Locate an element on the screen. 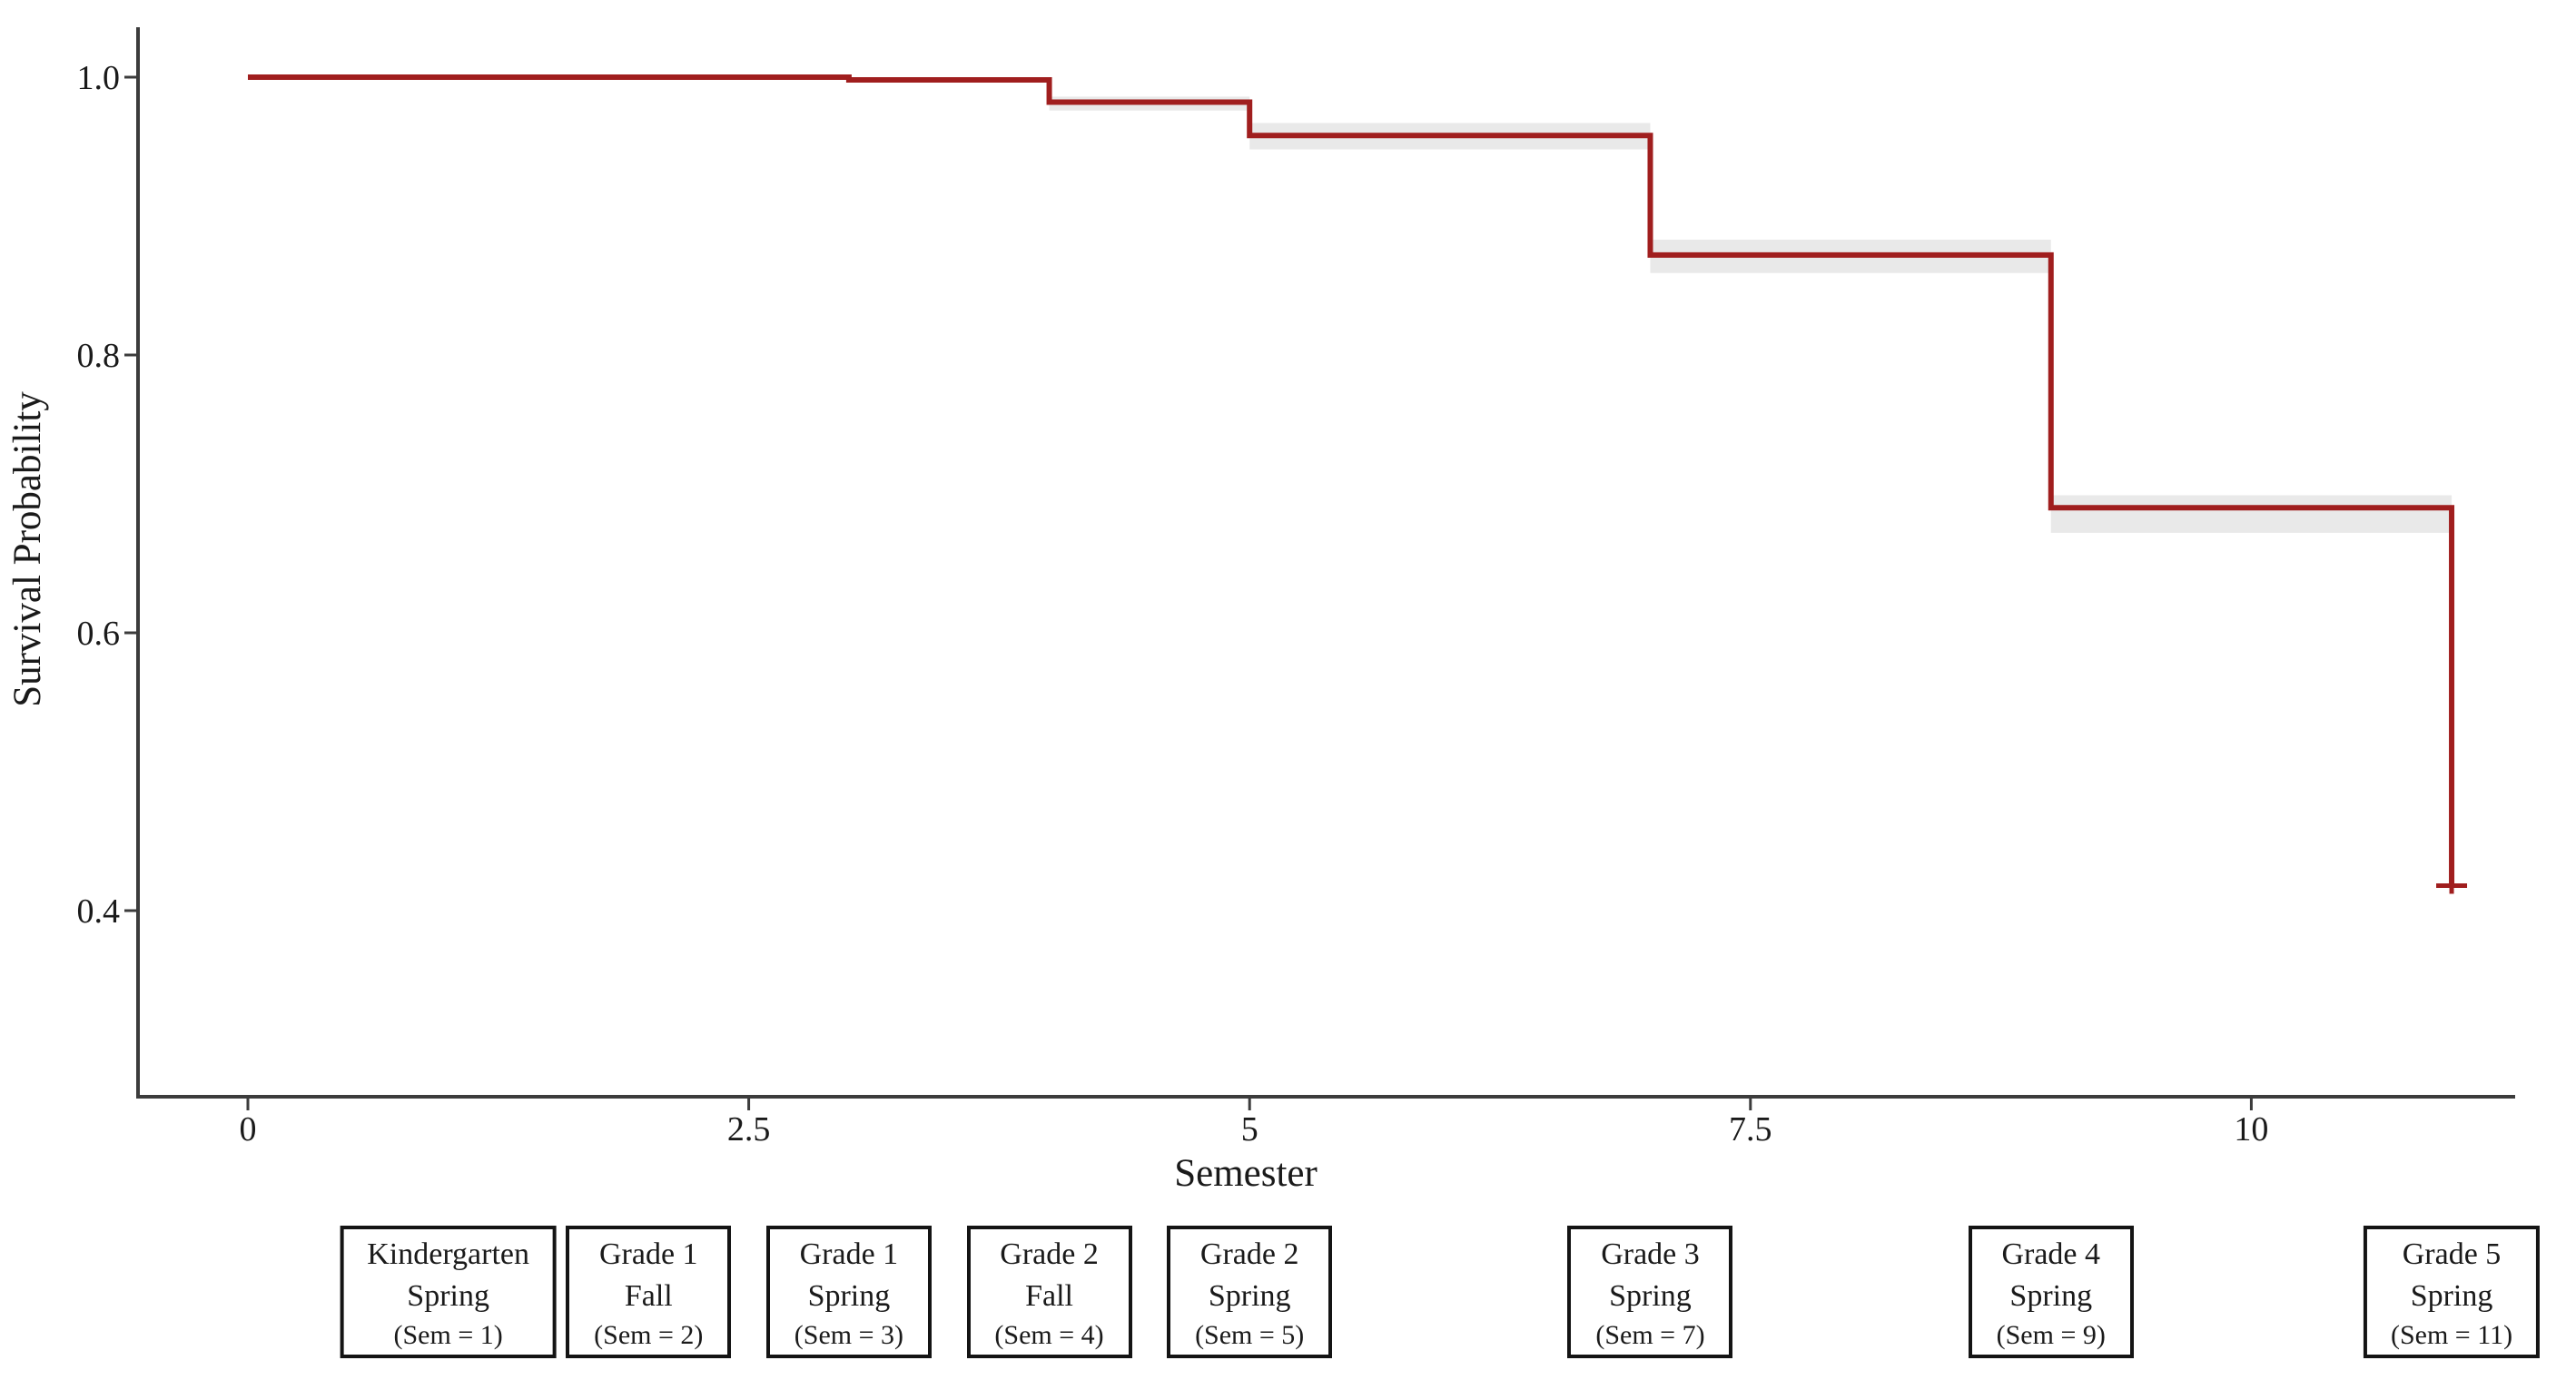 The image size is (2576, 1380). y-tick-label: 0.6 is located at coordinates (99, 634).